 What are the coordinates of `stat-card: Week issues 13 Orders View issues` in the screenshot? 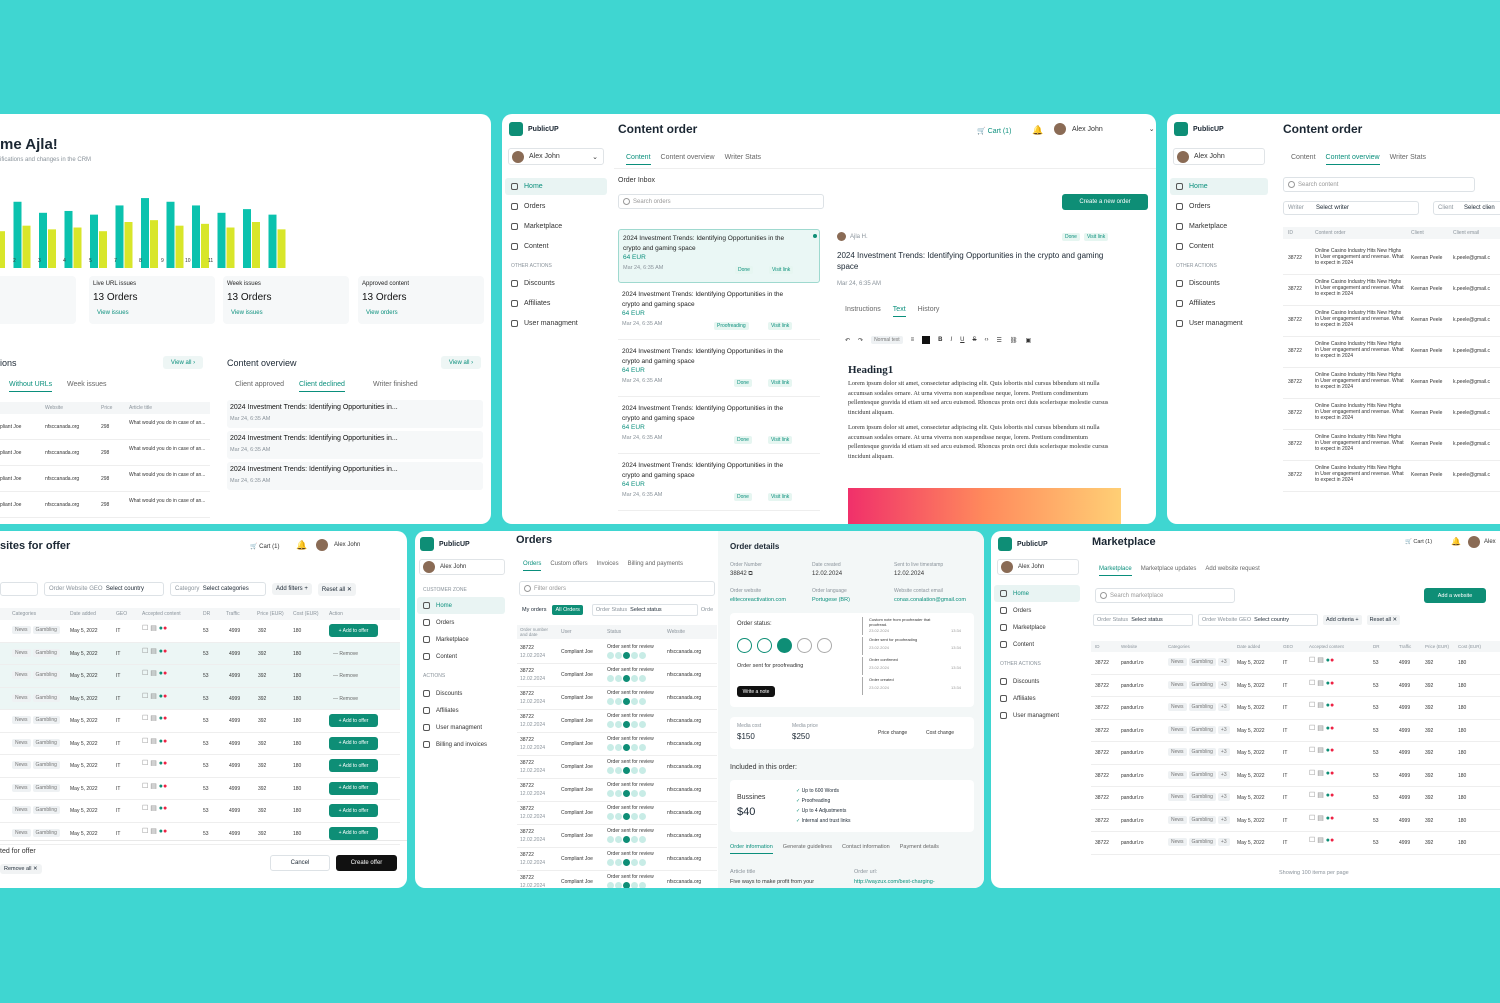 It's located at (286, 300).